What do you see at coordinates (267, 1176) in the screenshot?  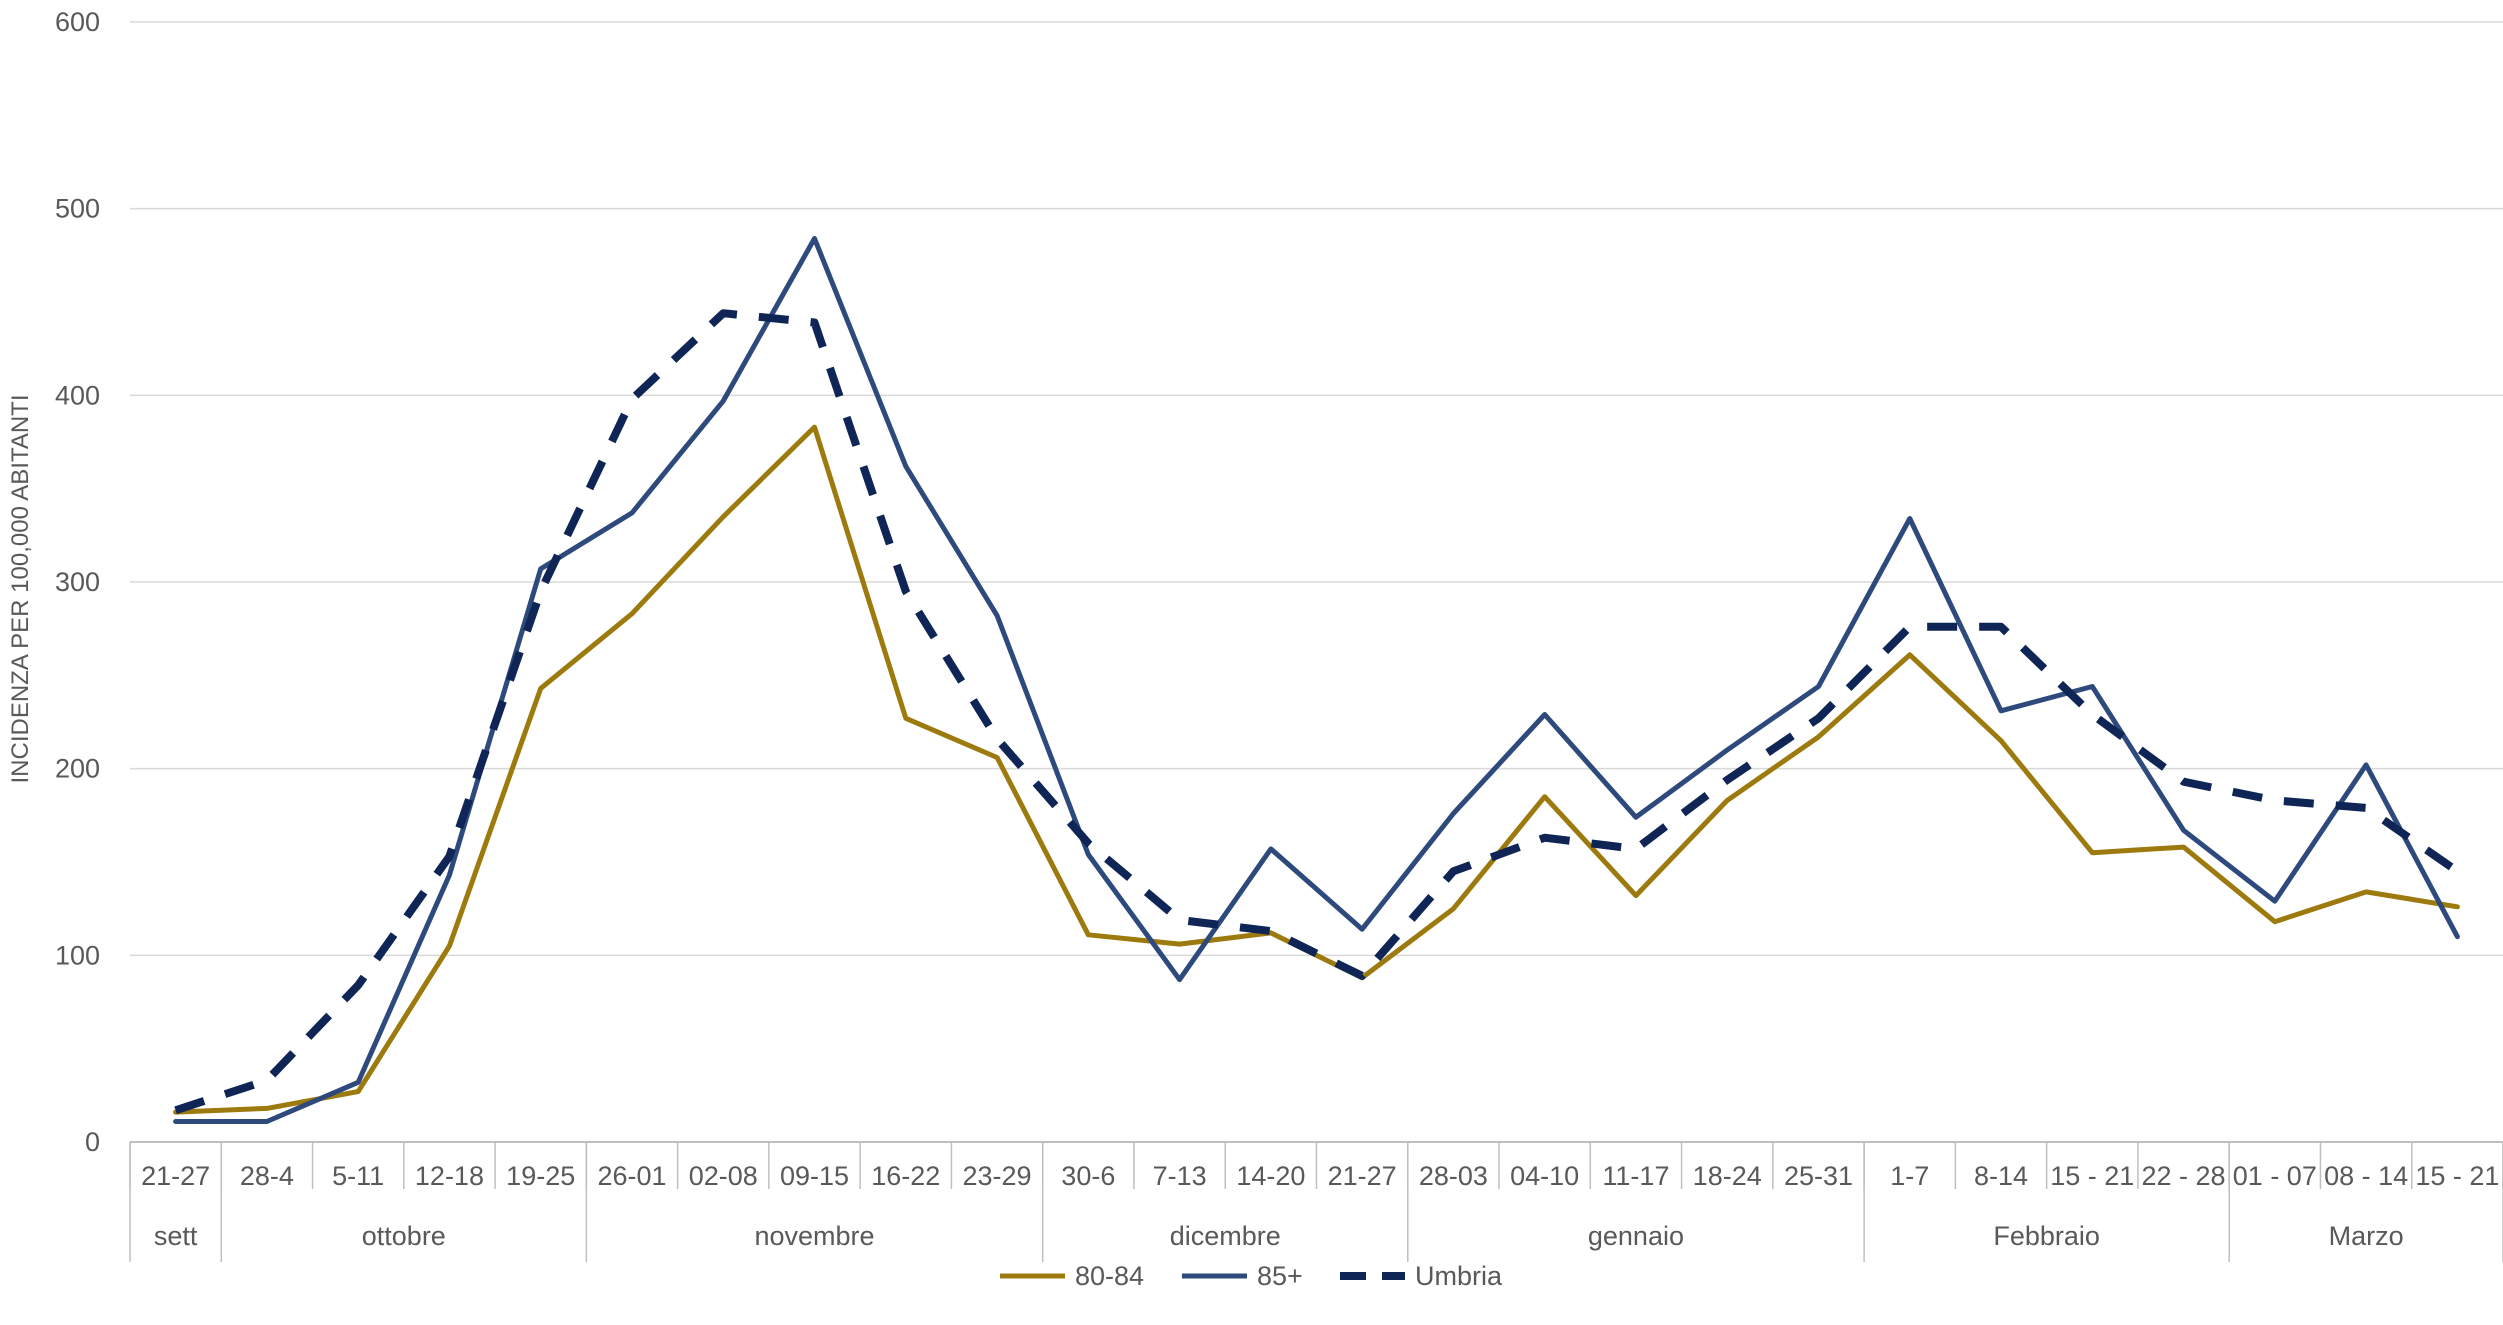 I see `x-tick-label: 28-4` at bounding box center [267, 1176].